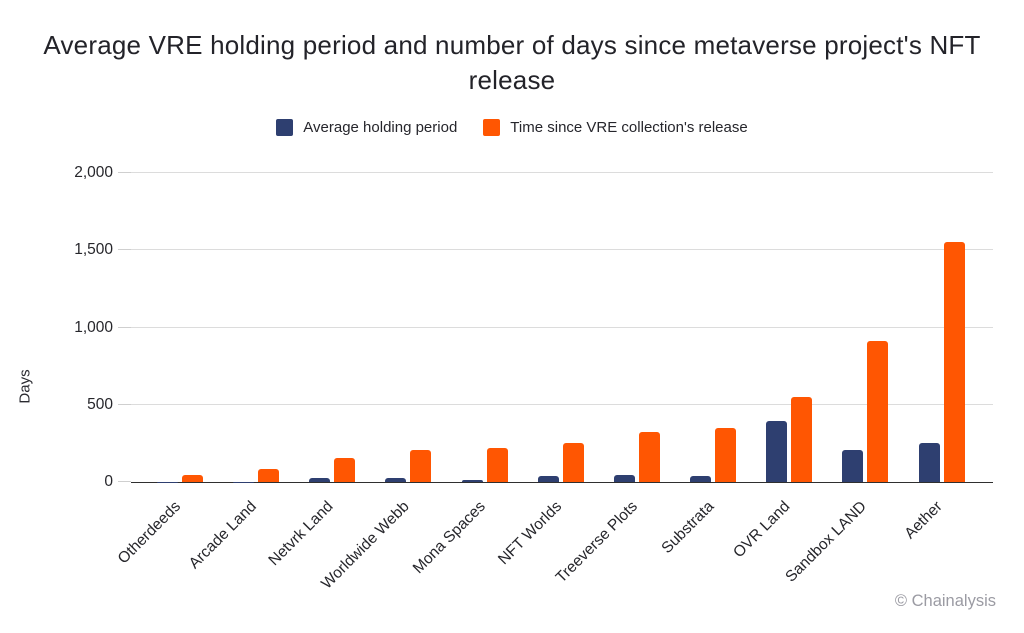 This screenshot has height=633, width=1024. I want to click on x-axis-label: Mona Spaces, so click(449, 538).